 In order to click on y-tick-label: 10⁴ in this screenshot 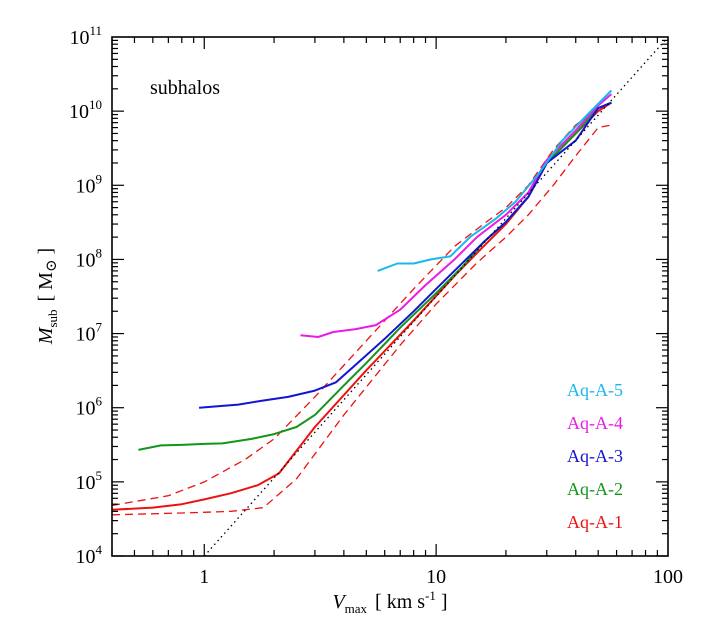, I will do `click(89, 555)`.